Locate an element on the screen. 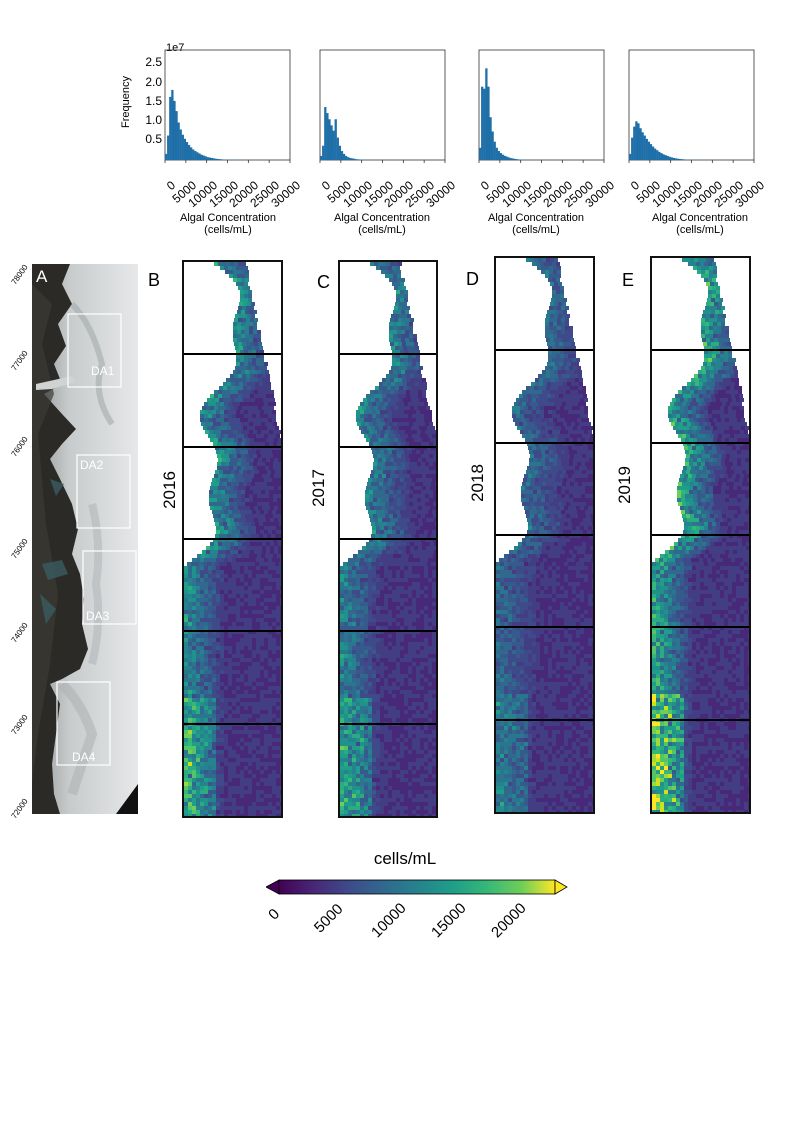  ytick-label: 1.5 is located at coordinates (153, 101).